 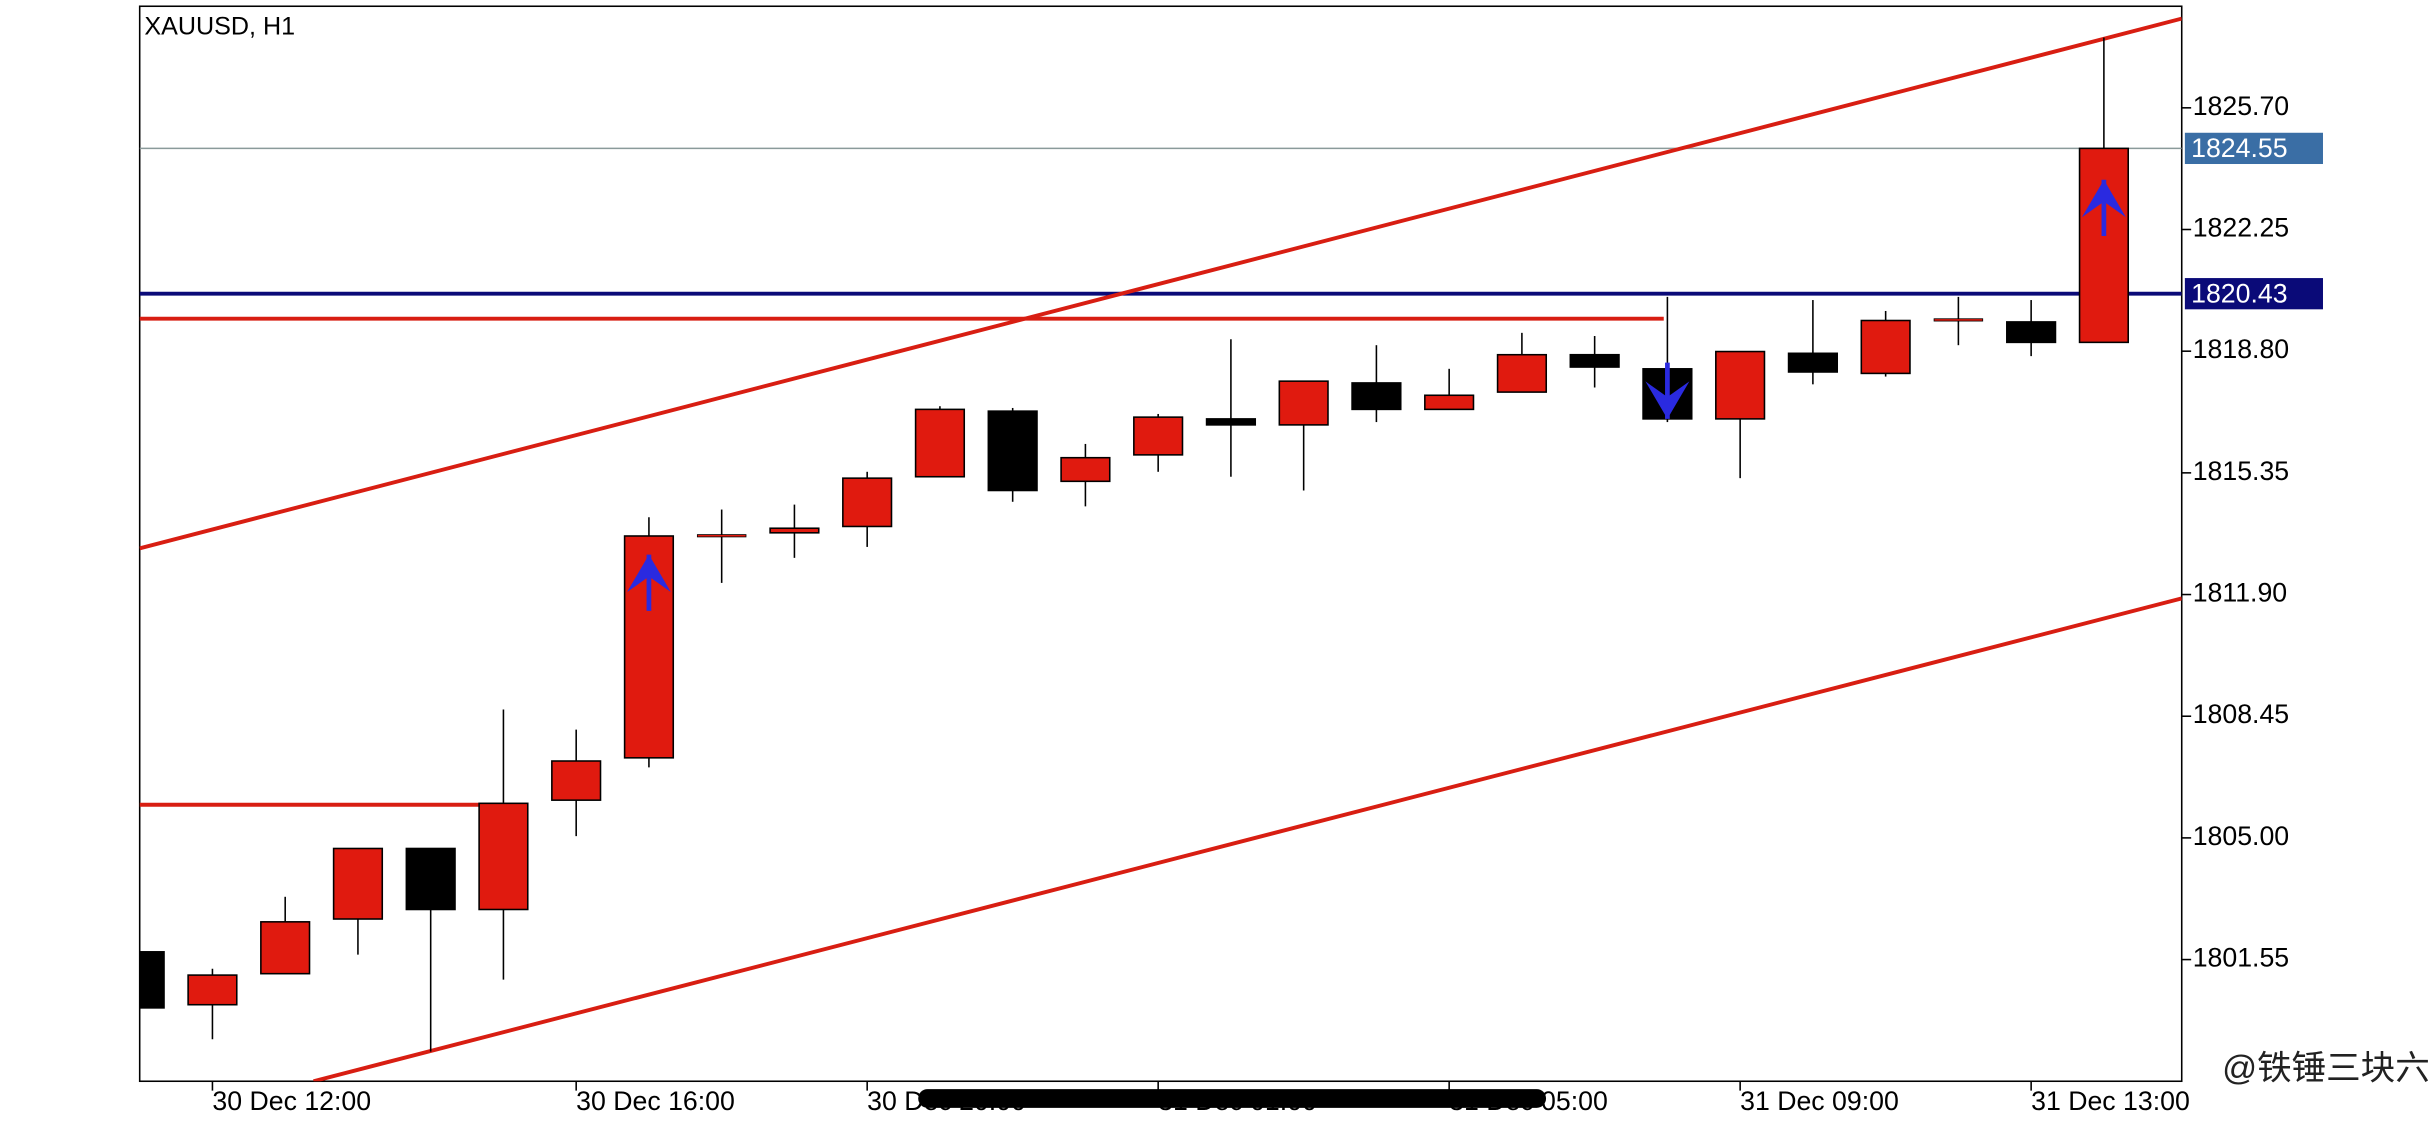 What do you see at coordinates (2110, 1101) in the screenshot?
I see `x-tick-label: 31 Dec 13:00` at bounding box center [2110, 1101].